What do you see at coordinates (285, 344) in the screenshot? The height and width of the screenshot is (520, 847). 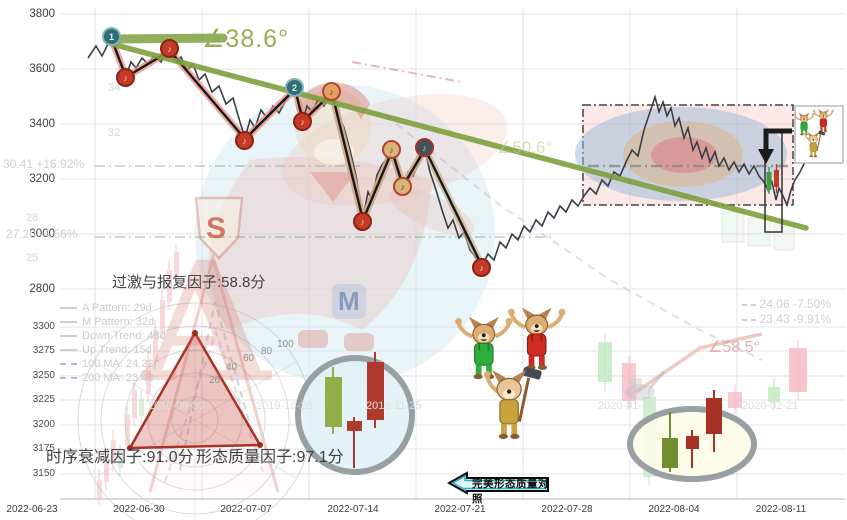 I see `radar-tick: 100` at bounding box center [285, 344].